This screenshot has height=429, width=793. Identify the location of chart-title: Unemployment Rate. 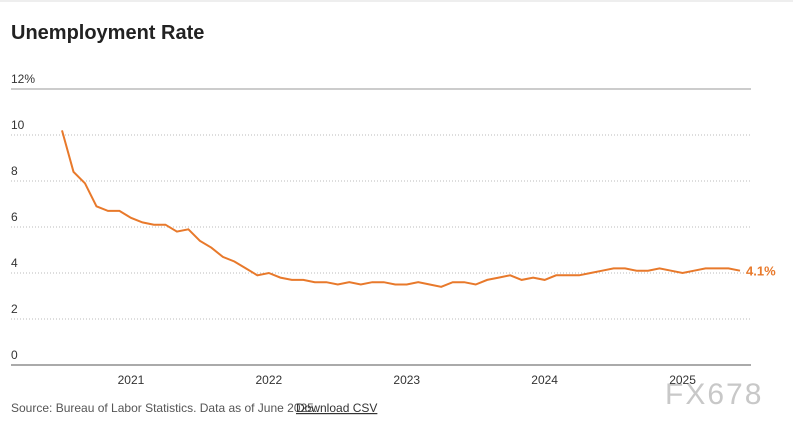
(107, 33).